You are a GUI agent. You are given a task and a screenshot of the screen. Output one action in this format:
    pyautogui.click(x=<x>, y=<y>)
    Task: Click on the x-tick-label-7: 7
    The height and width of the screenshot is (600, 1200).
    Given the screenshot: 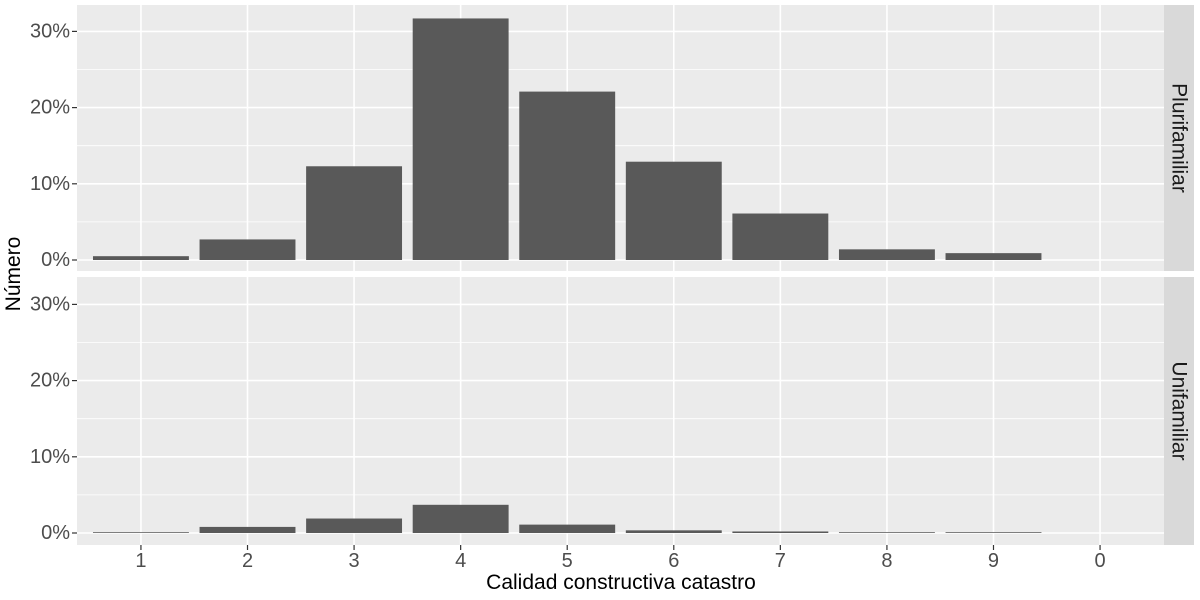 What is the action you would take?
    pyautogui.click(x=780, y=561)
    